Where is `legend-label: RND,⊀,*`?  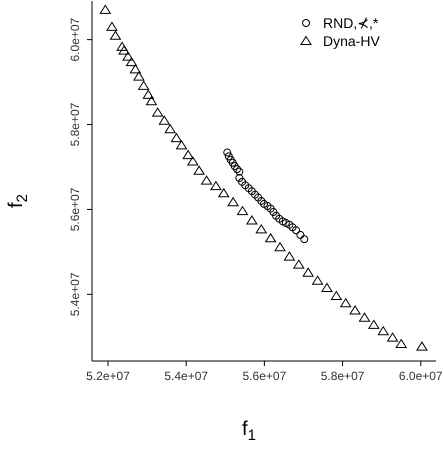
legend-label: RND,⊀,* is located at coordinates (351, 23).